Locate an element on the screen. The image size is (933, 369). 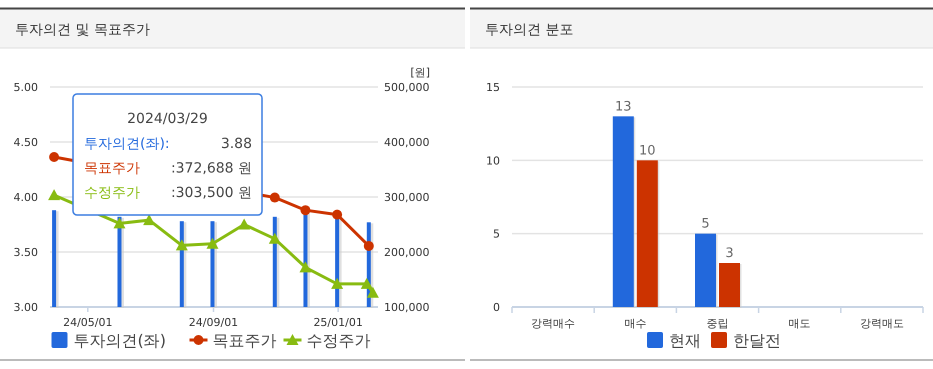
legend-label: 한달전 is located at coordinates (757, 340).